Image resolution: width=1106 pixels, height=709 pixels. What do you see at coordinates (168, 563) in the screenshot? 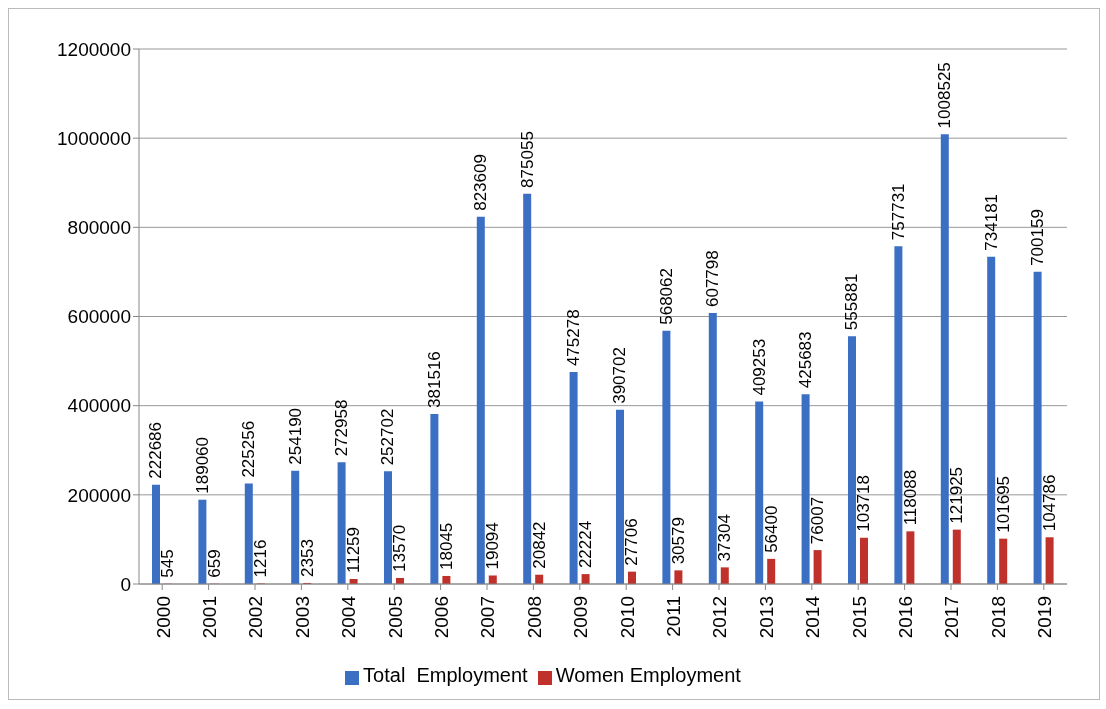
I see `data-label: 545` at bounding box center [168, 563].